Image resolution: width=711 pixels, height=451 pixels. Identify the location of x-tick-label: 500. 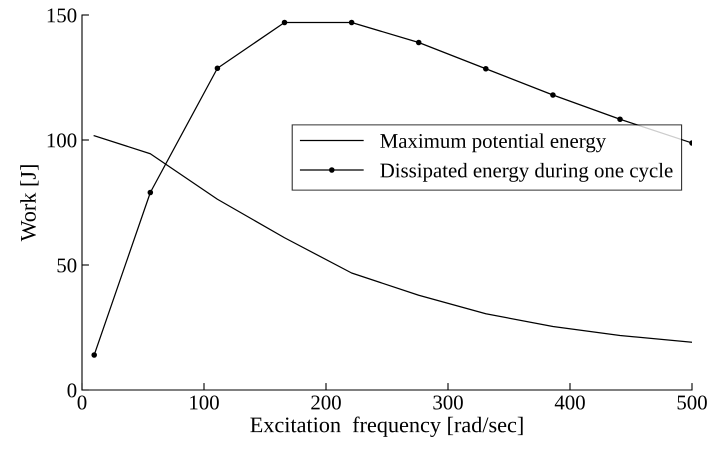
(692, 402).